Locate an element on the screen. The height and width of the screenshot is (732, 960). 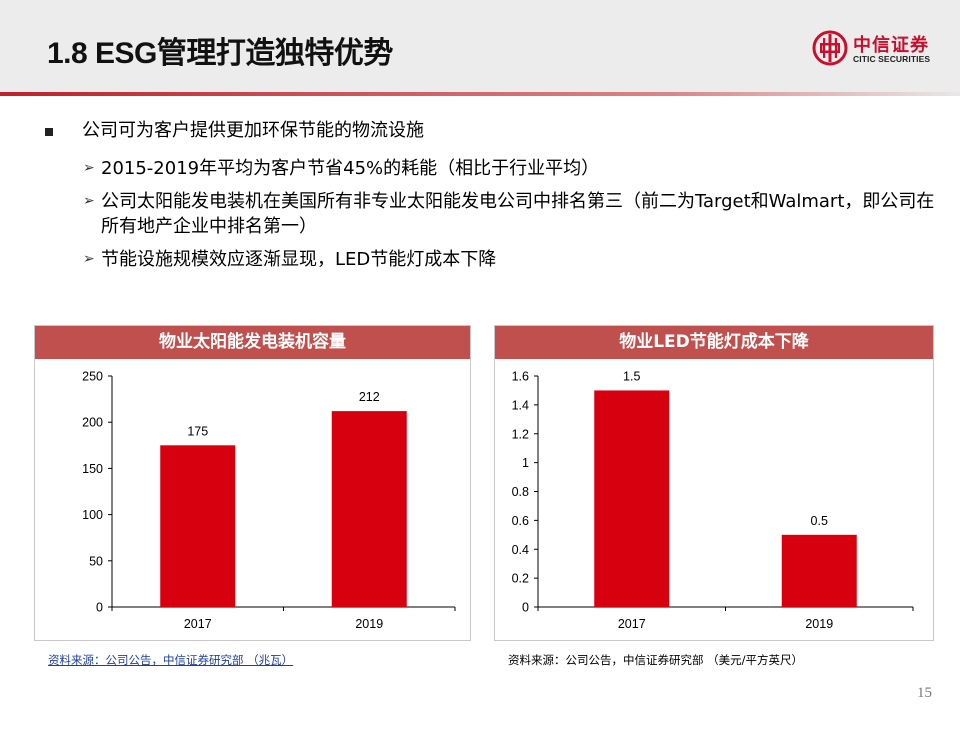
data-label: 212 is located at coordinates (369, 397).